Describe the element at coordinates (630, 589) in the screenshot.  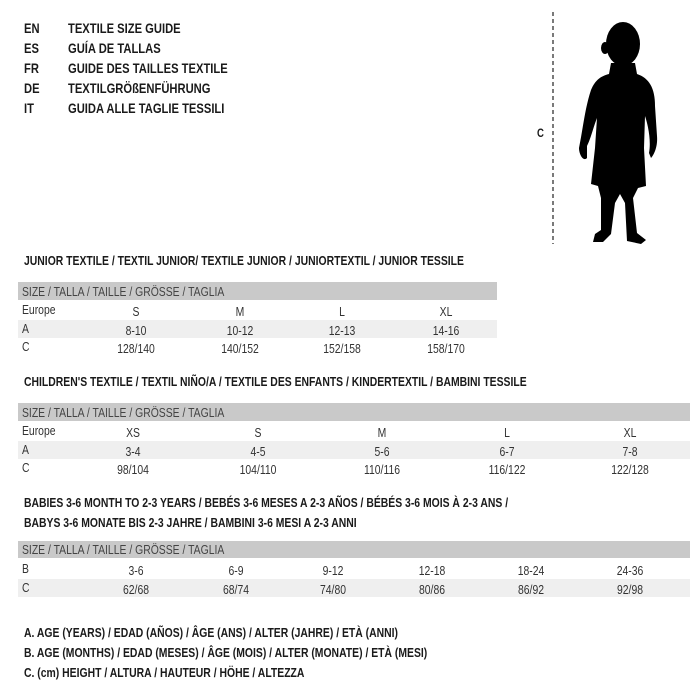
I see `table-cell: 92/98` at that location.